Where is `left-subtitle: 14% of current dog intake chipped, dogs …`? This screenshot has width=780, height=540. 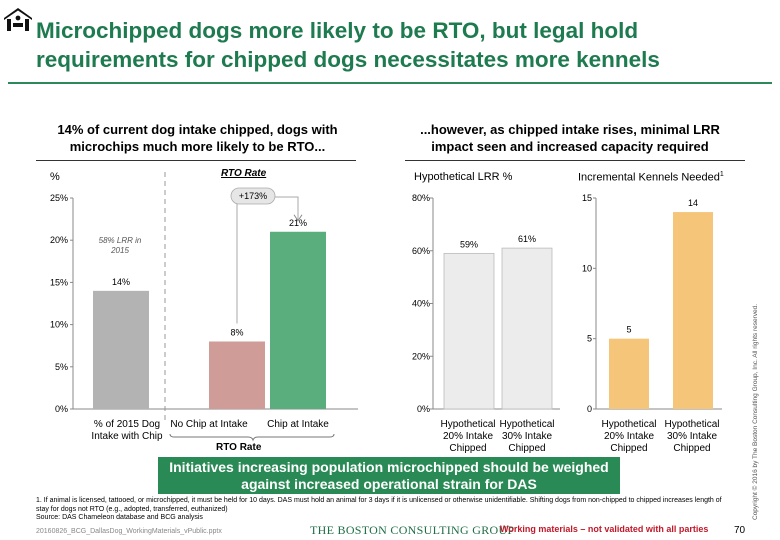
left-subtitle: 14% of current dog intake chipped, dogs … is located at coordinates (197, 138).